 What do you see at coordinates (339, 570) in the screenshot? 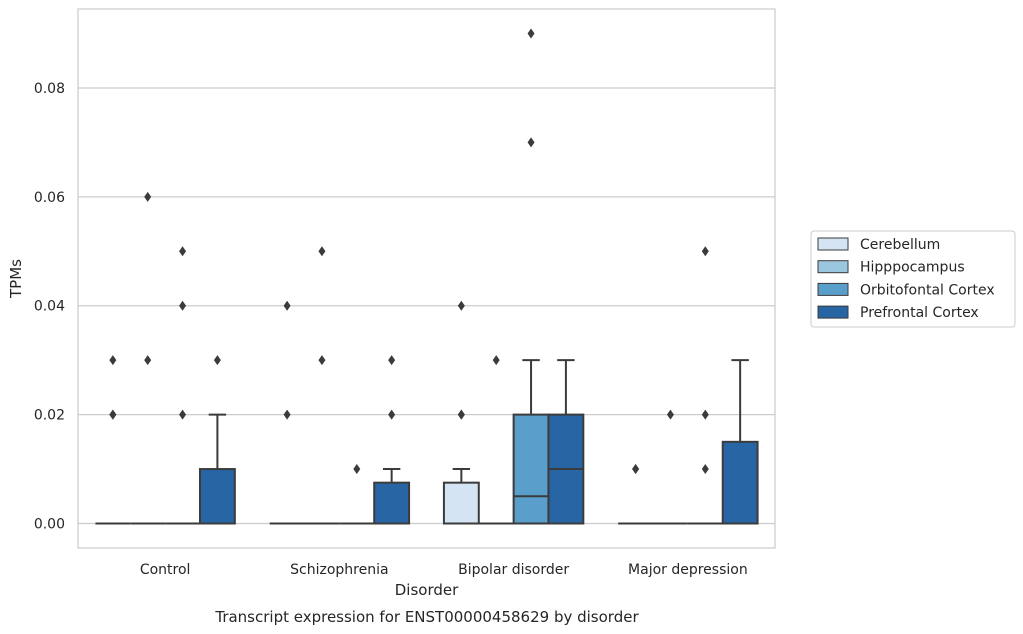
I see `x-tick-label: Schizophrenia` at bounding box center [339, 570].